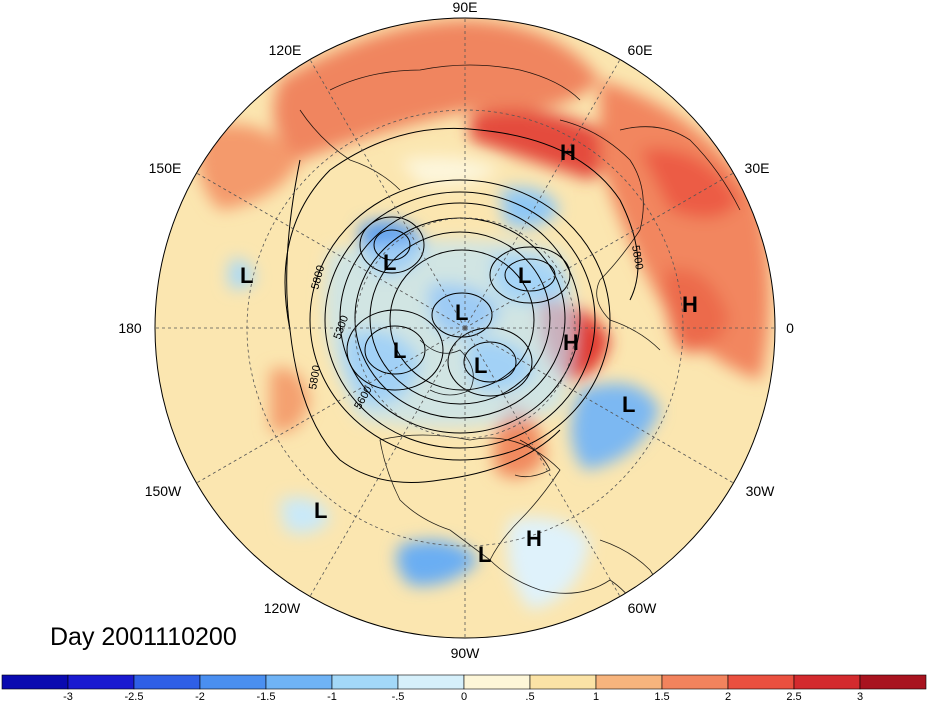  Describe the element at coordinates (163, 491) in the screenshot. I see `lon-label-150w: 150W` at that location.